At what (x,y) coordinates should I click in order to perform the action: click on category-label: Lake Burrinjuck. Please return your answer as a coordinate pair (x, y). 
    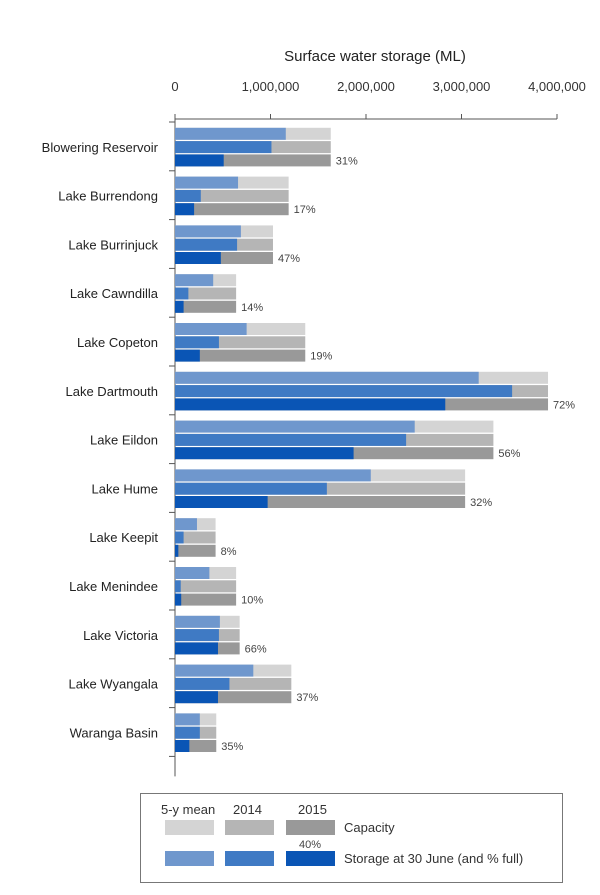
    Looking at the image, I should click on (113, 244).